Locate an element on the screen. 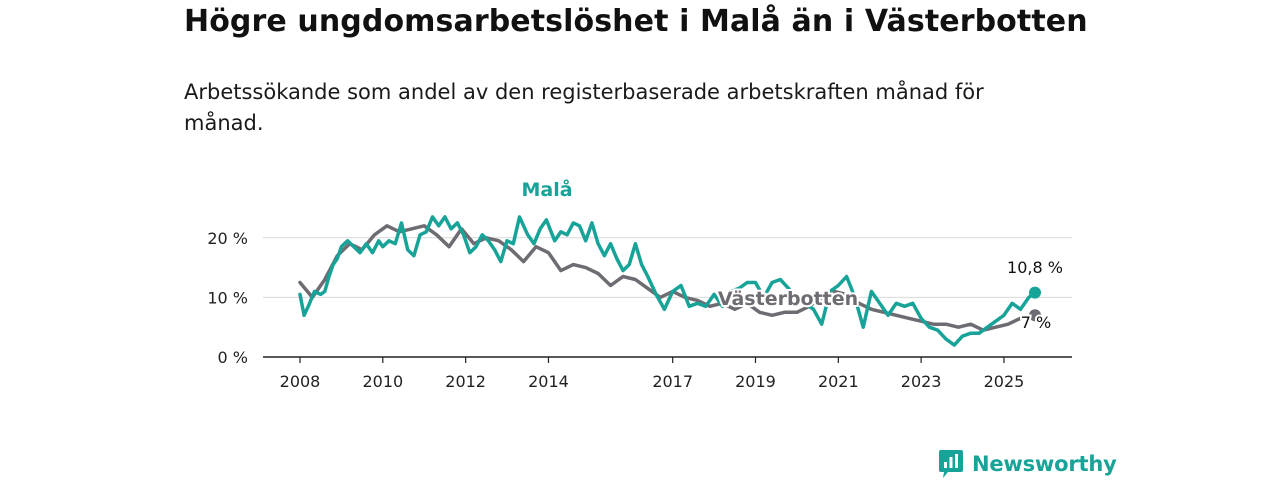 The height and width of the screenshot is (480, 1280). newsworthy-brand: Newsworthy is located at coordinates (1027, 464).